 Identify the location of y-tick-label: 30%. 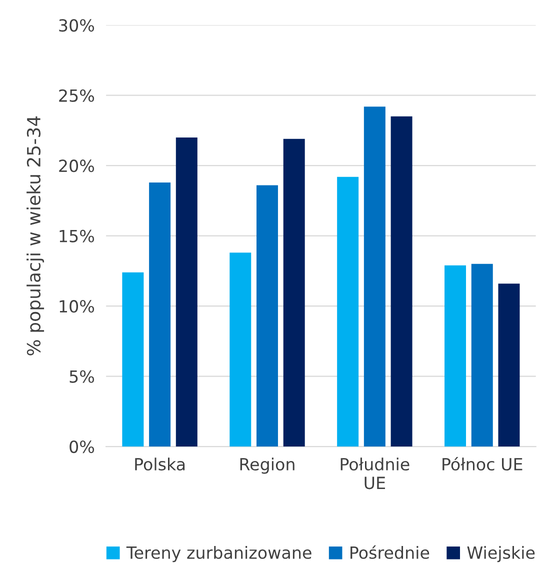
(76, 25).